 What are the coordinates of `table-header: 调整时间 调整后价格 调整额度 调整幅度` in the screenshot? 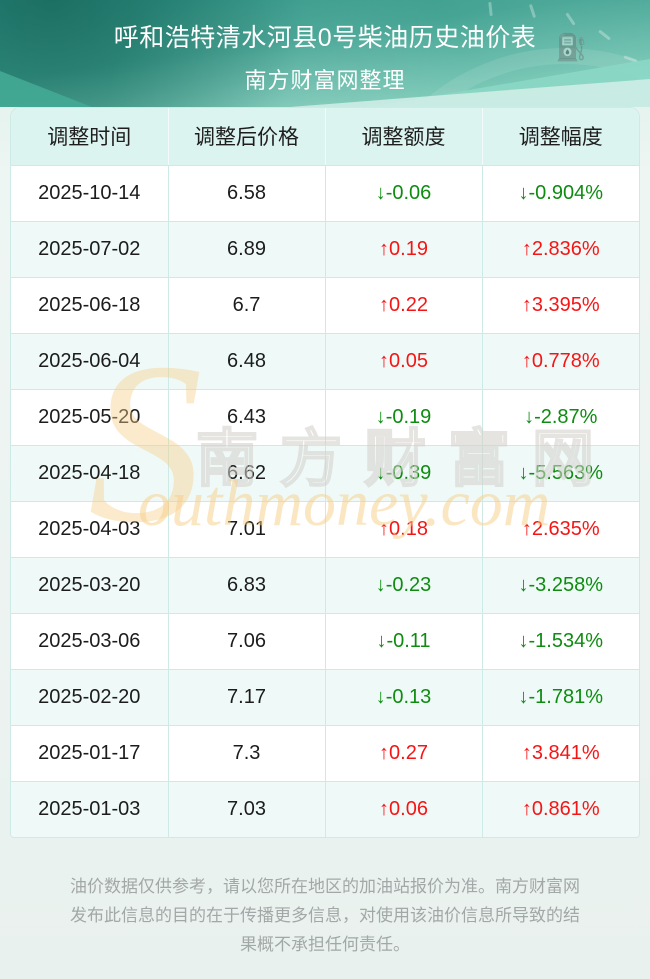 It's located at (325, 137).